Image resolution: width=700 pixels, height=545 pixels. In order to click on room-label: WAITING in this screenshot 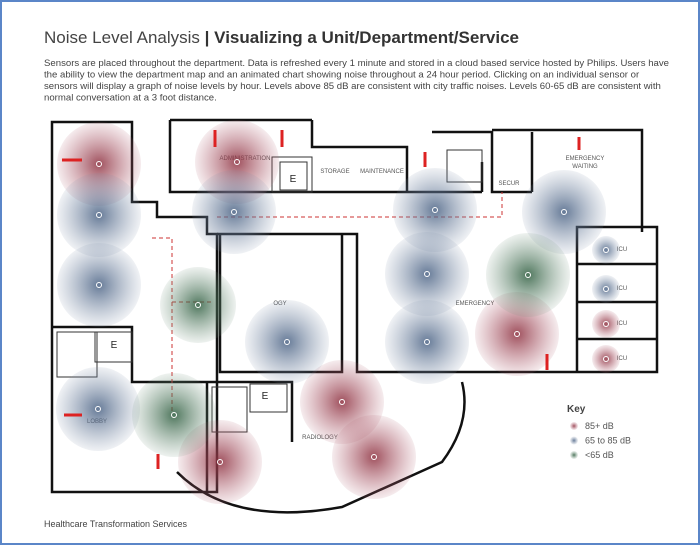, I will do `click(585, 167)`.